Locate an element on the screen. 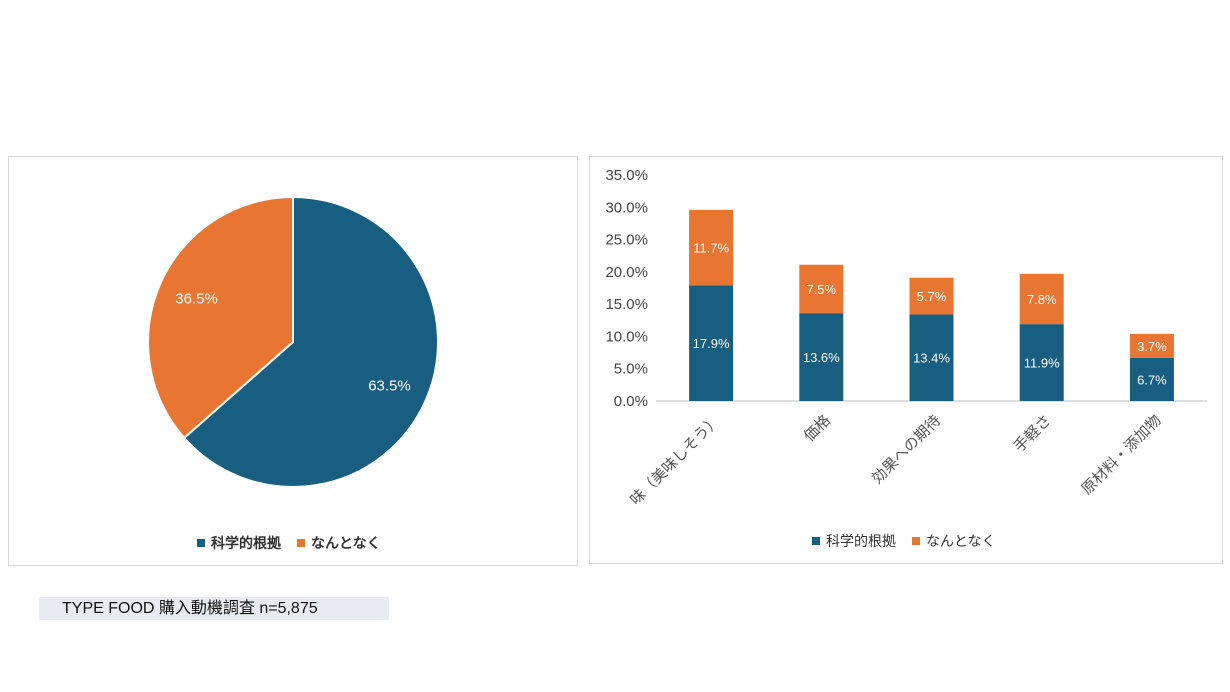  bar-legend-item-science: 科学的根拠 is located at coordinates (854, 541).